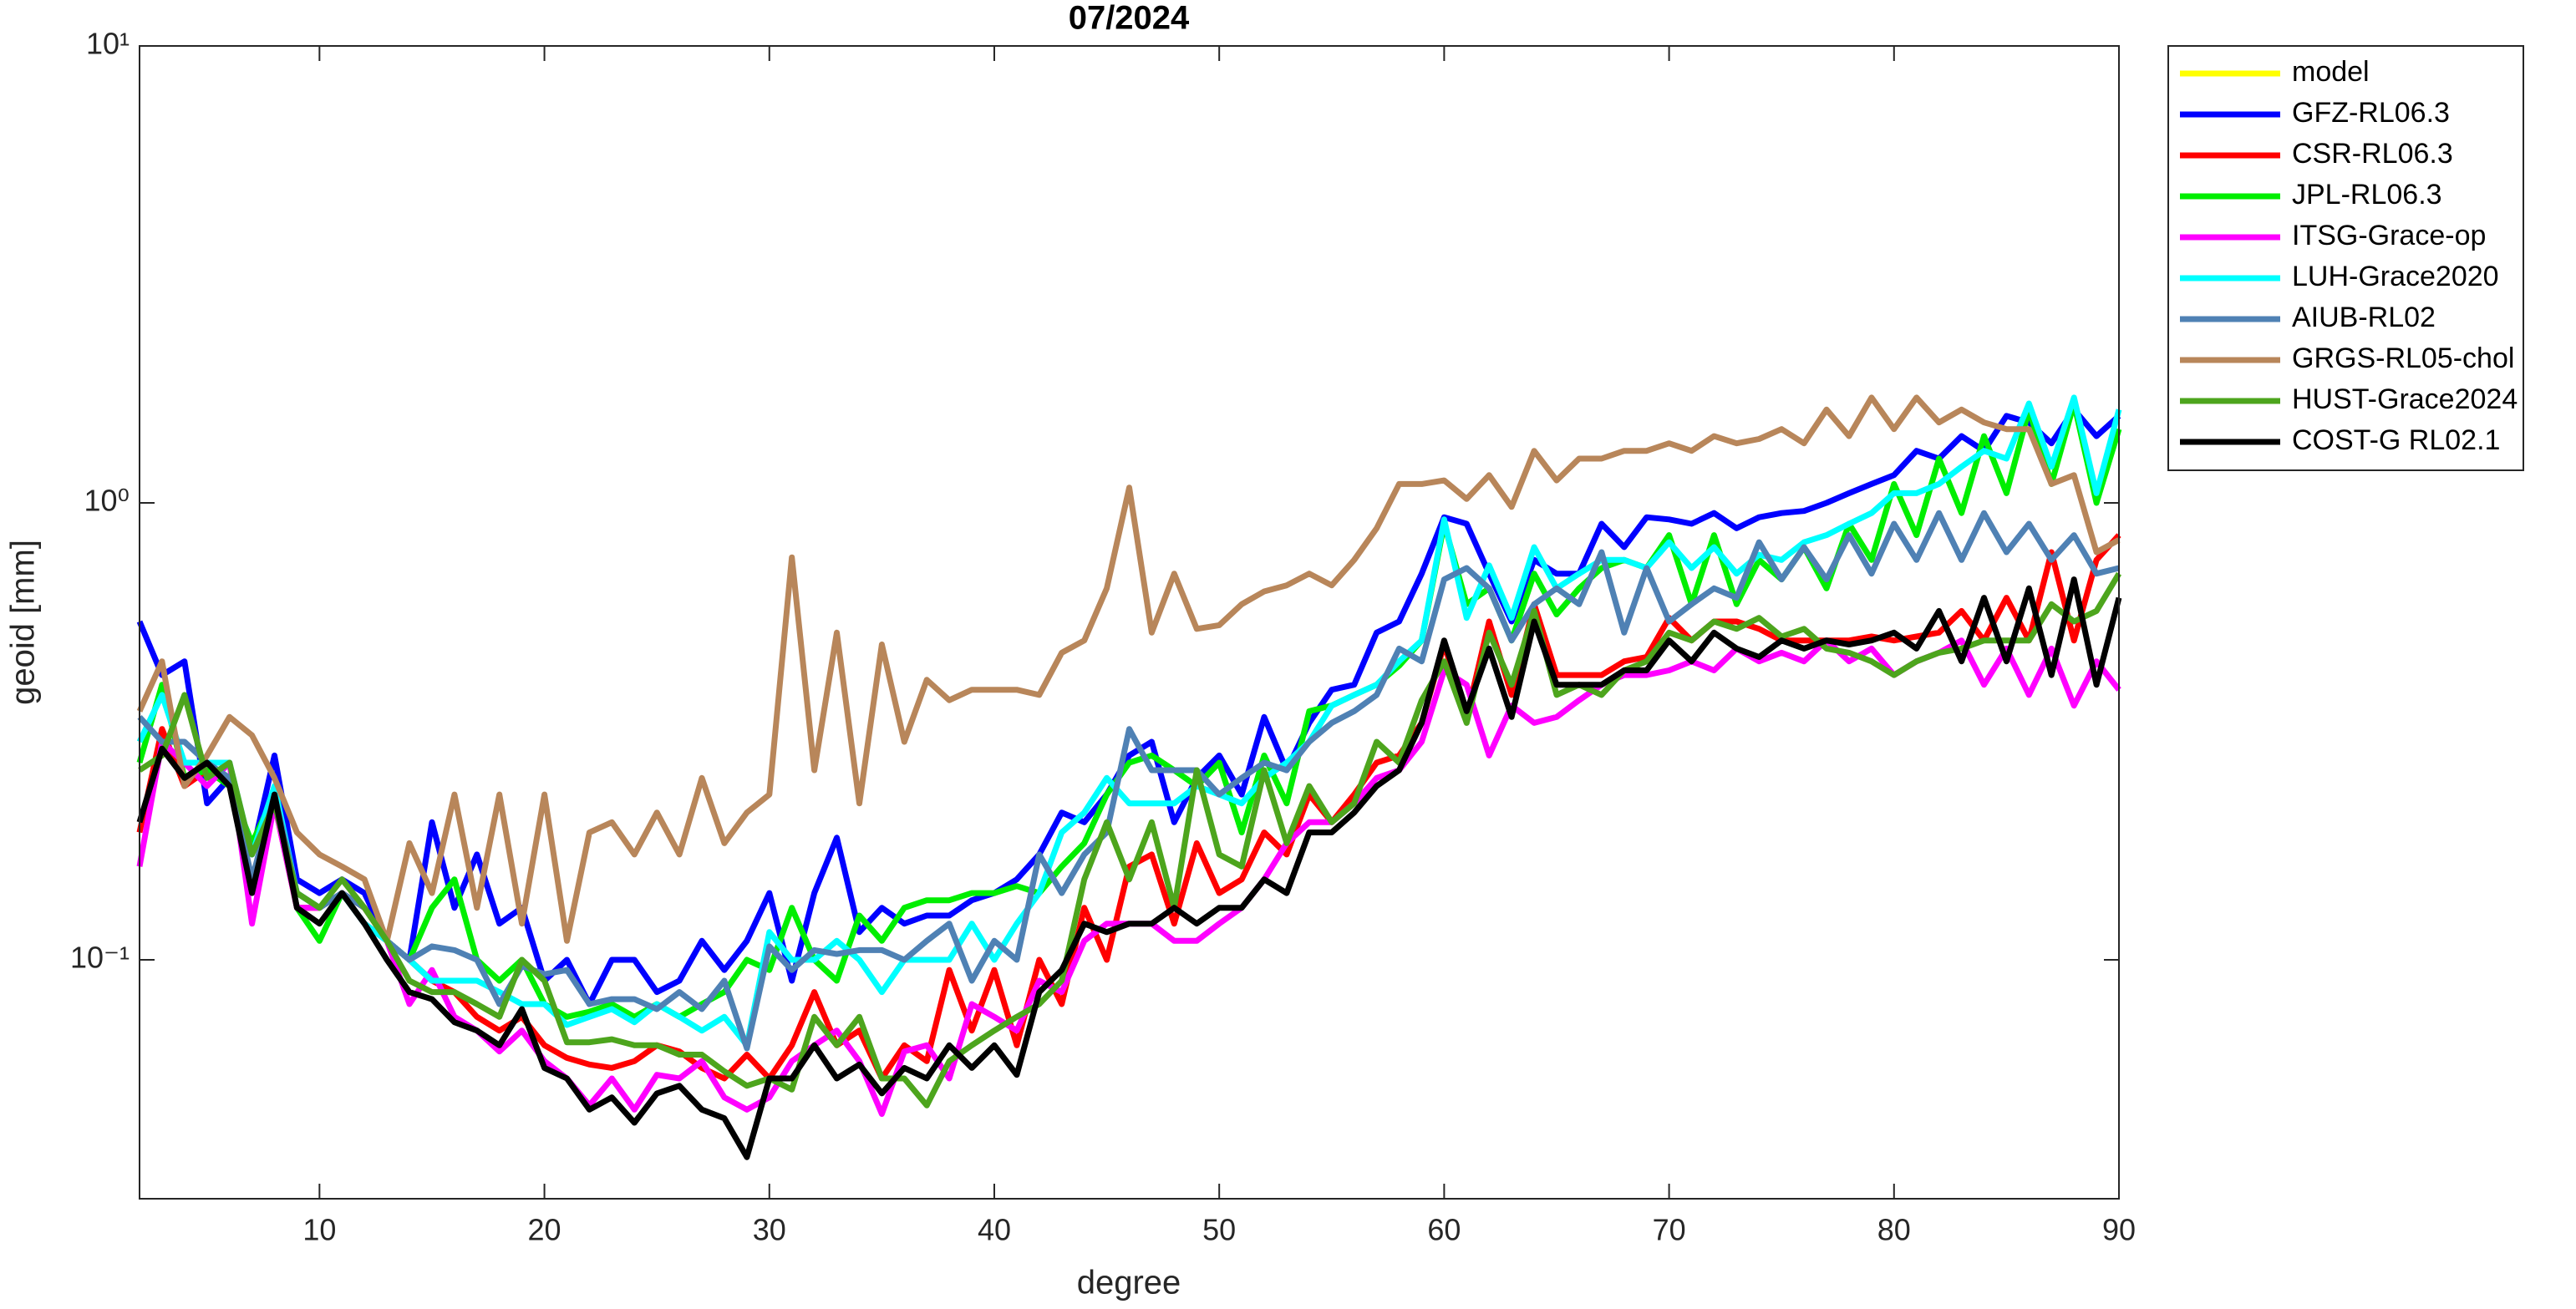 The height and width of the screenshot is (1309, 2576). I want to click on legend-label: COST-G RL02.1, so click(2396, 440).